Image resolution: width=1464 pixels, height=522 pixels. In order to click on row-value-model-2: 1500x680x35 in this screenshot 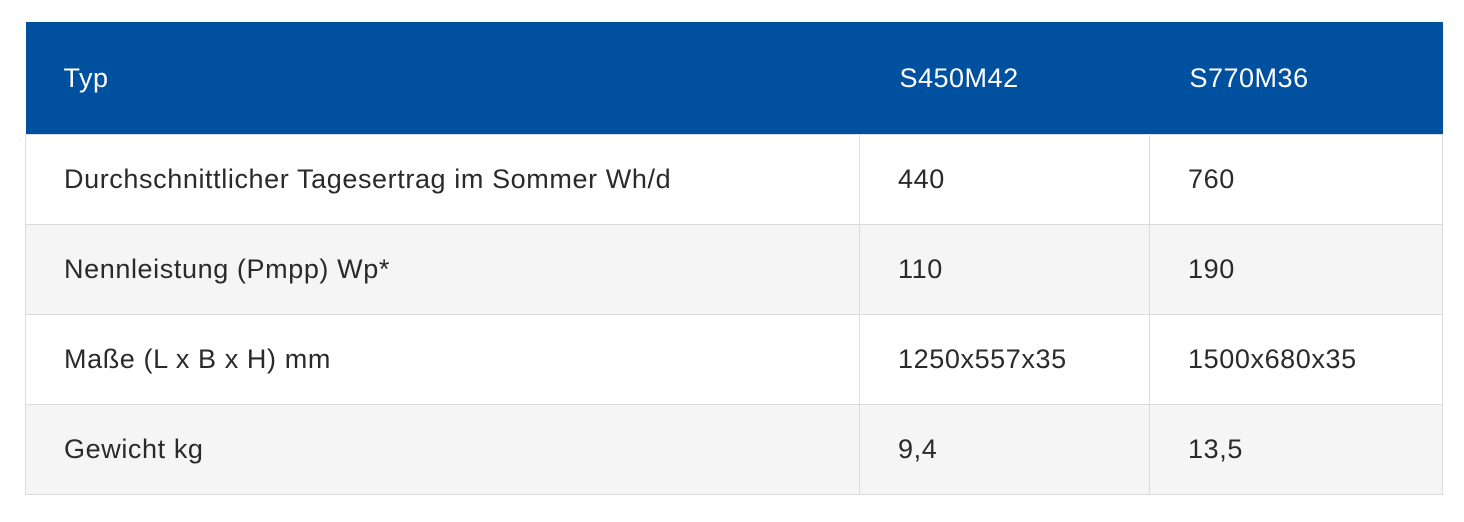, I will do `click(1296, 359)`.